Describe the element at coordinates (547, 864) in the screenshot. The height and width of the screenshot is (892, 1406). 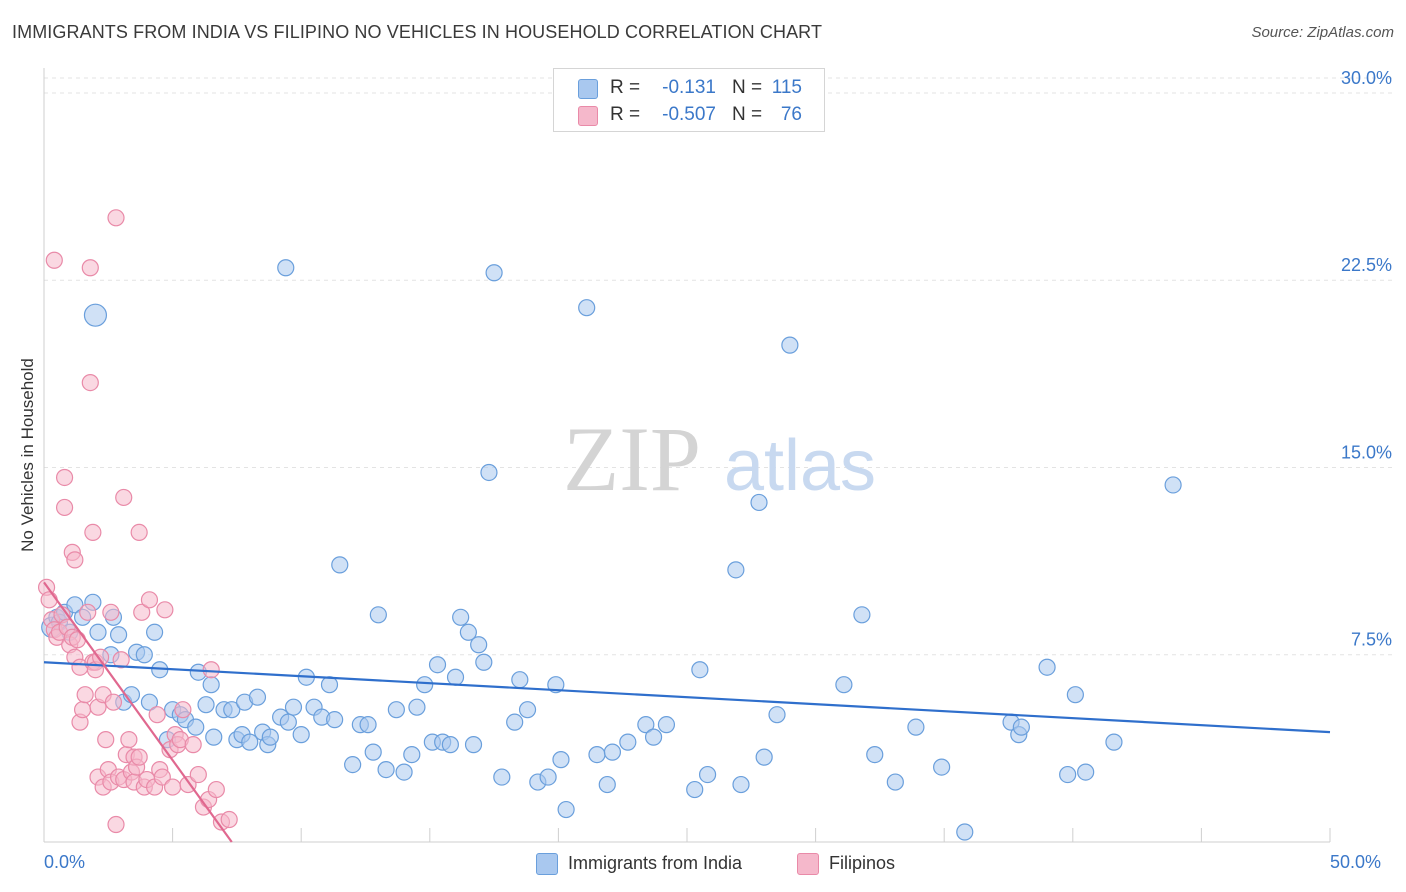
I see `bottom-legend-swatch-india` at that location.